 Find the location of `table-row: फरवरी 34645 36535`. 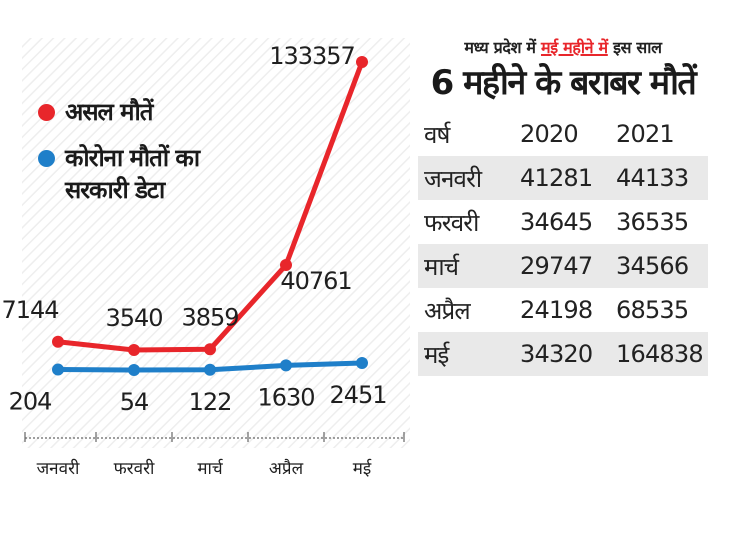

table-row: फरवरी 34645 36535 is located at coordinates (563, 222).